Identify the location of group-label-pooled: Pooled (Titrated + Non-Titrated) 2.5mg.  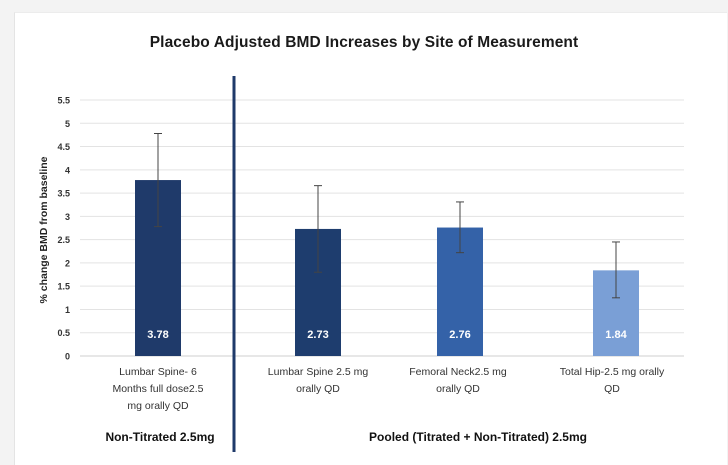
(478, 437).